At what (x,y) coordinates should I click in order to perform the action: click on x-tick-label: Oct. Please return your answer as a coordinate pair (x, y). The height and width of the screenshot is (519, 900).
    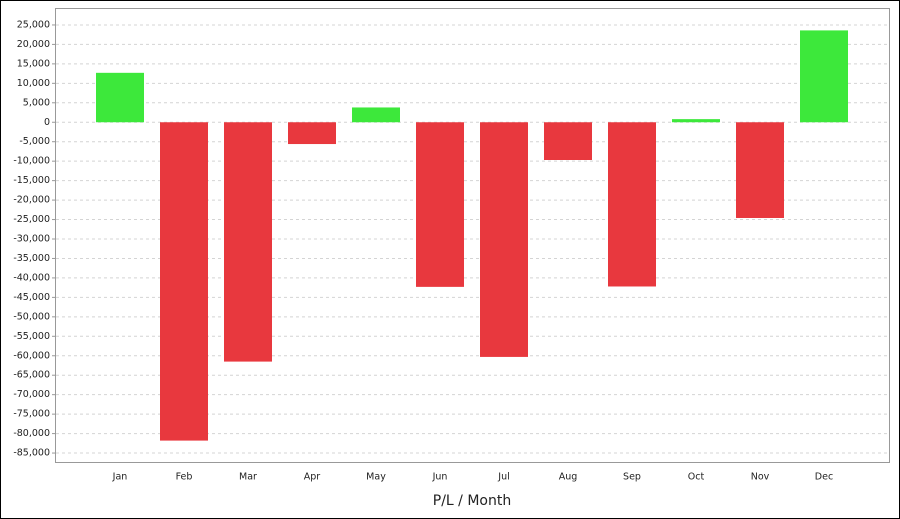
    Looking at the image, I should click on (696, 477).